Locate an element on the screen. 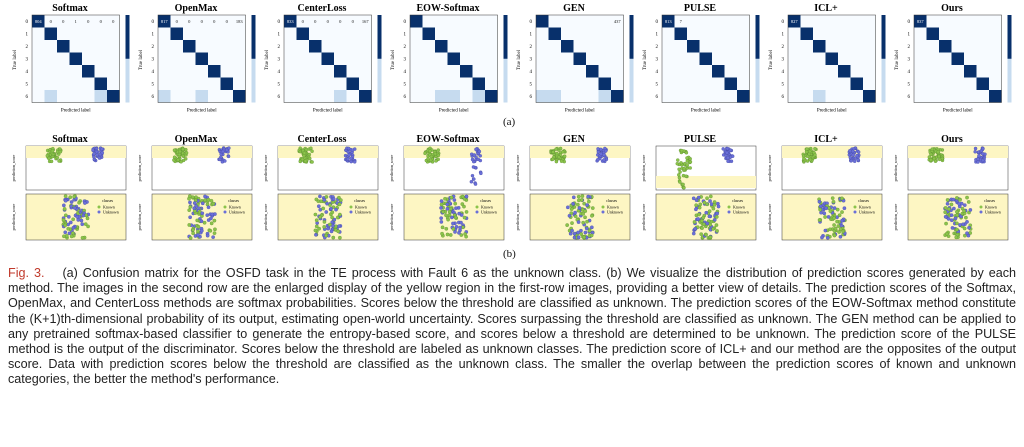  cm-value-label: 437 is located at coordinates (618, 21).